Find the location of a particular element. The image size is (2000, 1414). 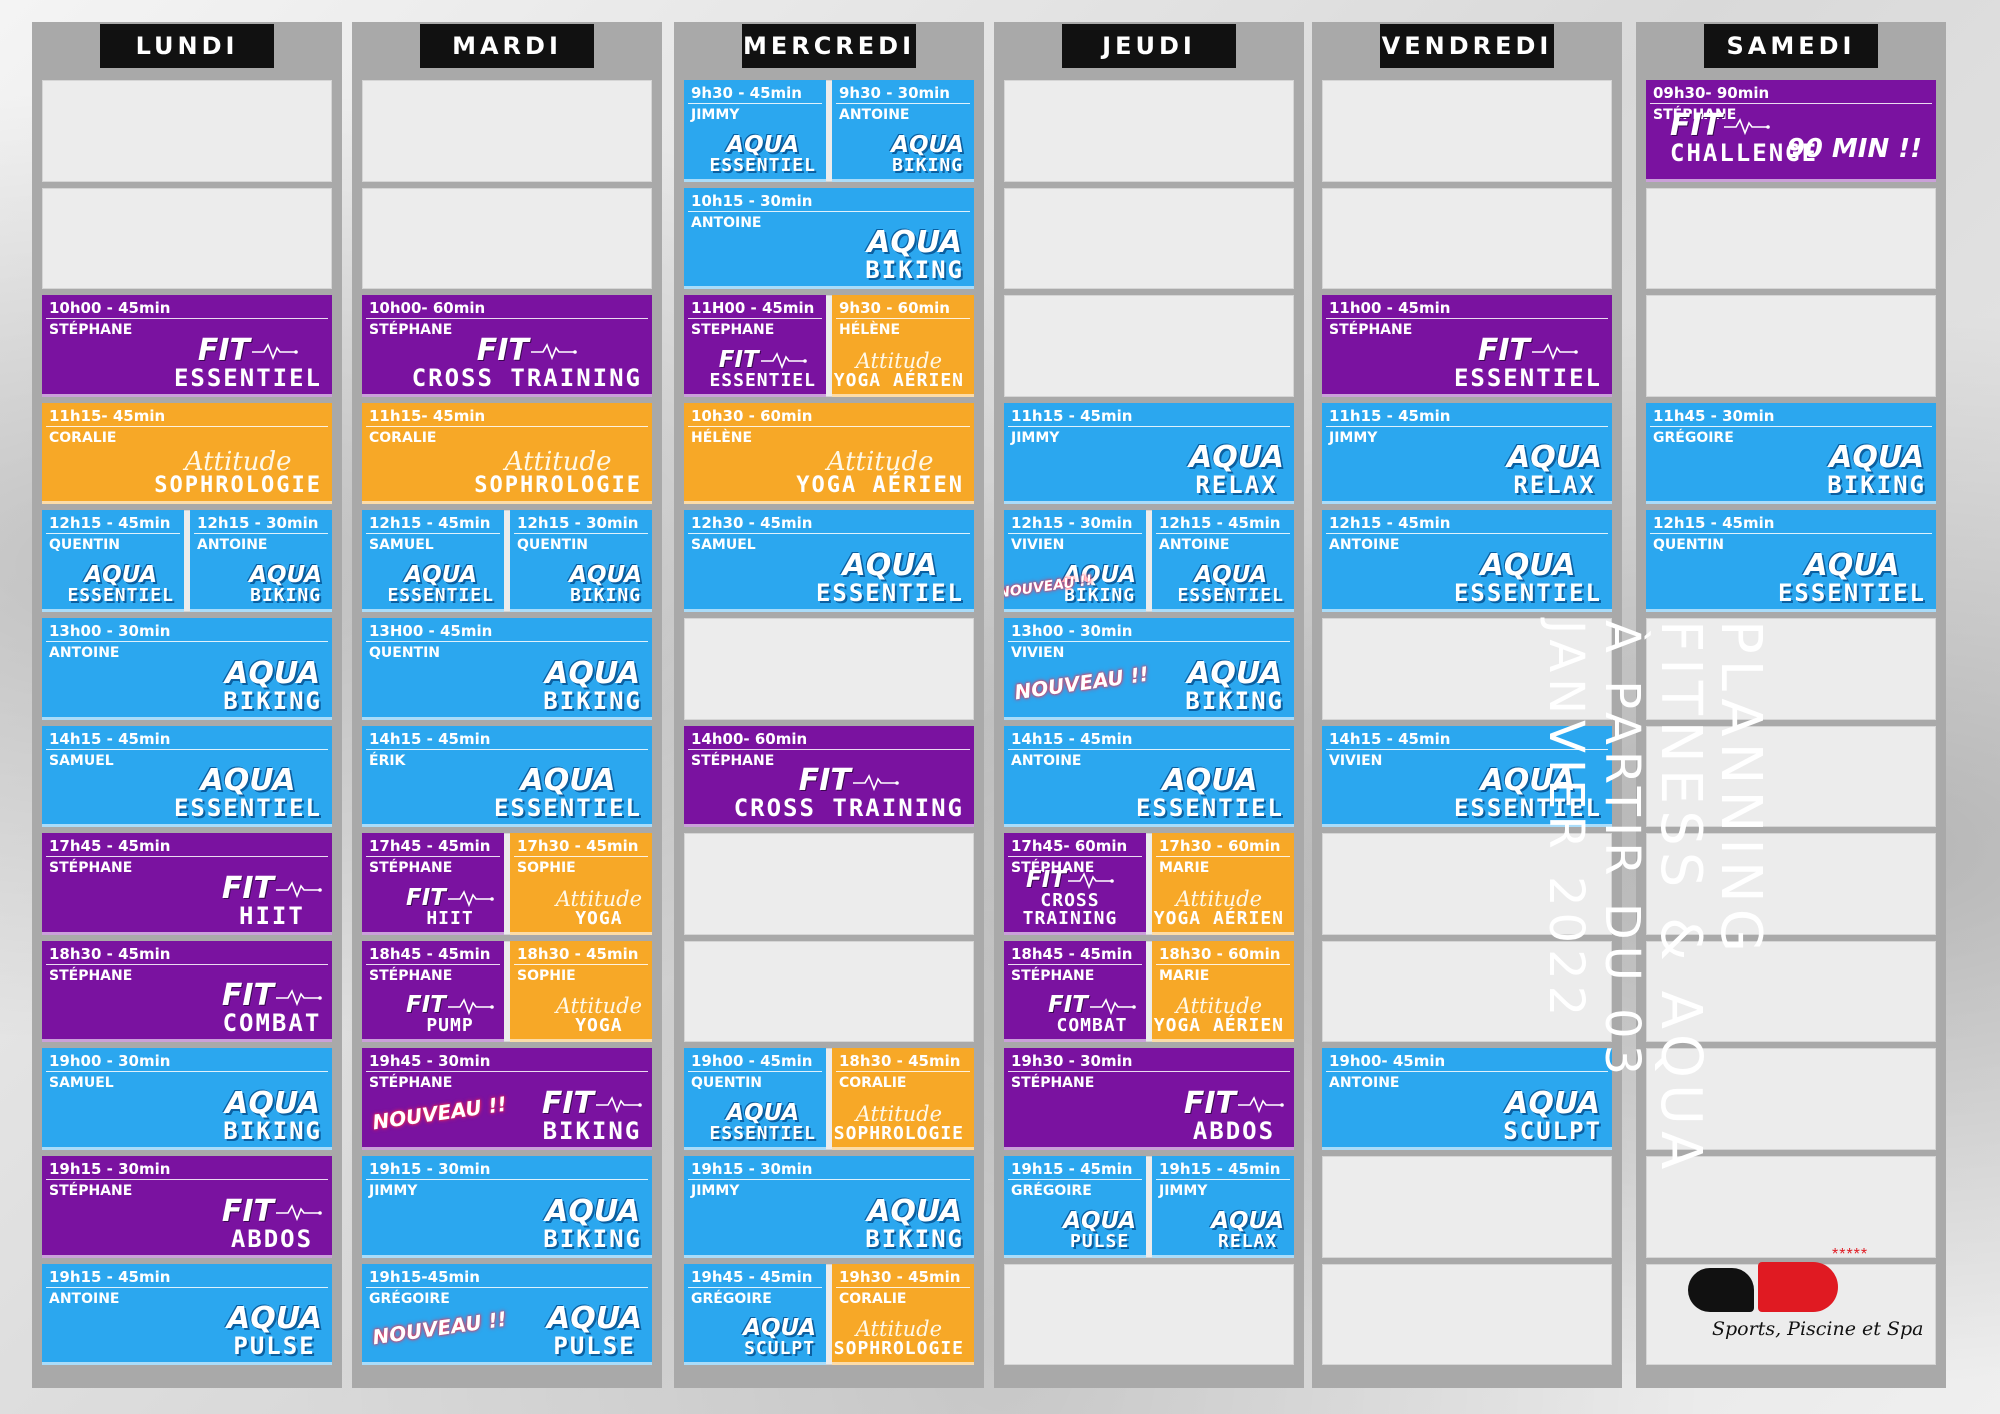

class-card-aqua: 14h15 - 45min SAMUEL AQUA ESSENTIEL is located at coordinates (187, 776).